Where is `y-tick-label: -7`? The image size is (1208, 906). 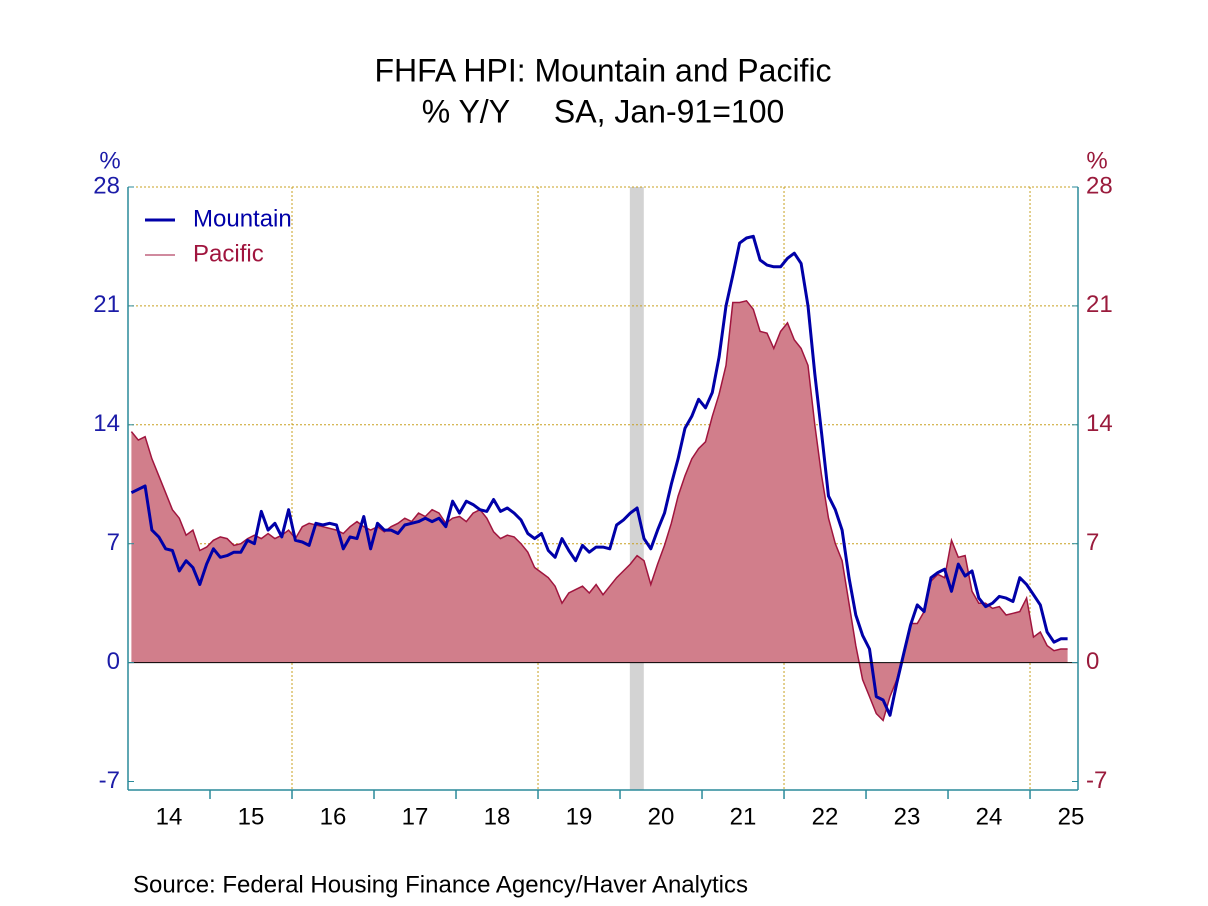
y-tick-label: -7 is located at coordinates (109, 780).